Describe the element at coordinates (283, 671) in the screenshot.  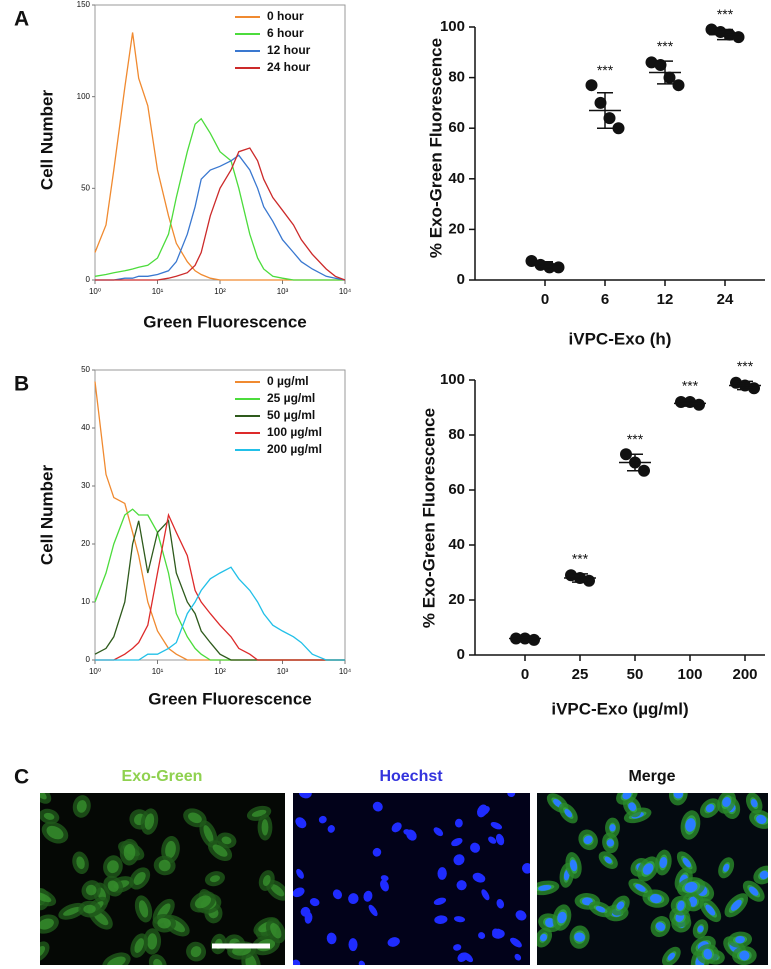
I see `x-tick-label: 10³` at that location.